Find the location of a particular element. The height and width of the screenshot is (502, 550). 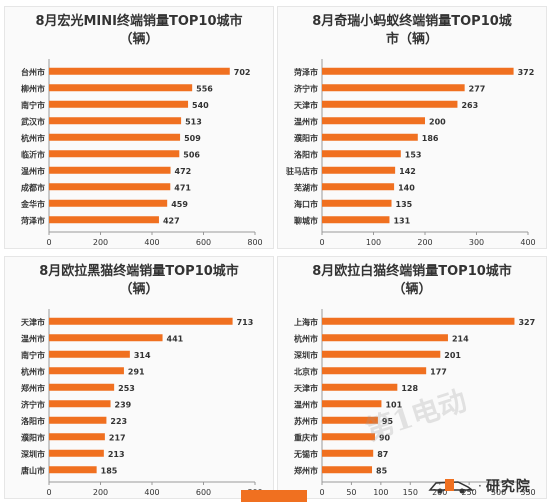

category-label: 海口市 is located at coordinates (306, 204).